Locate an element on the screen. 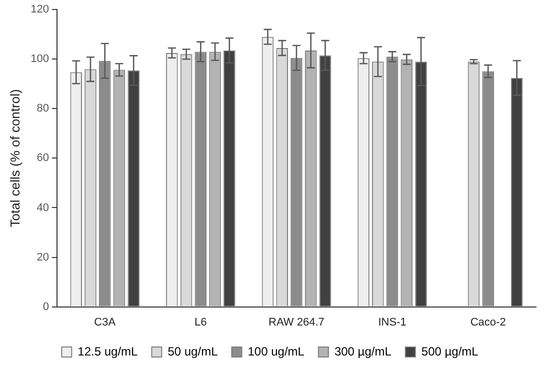  x-tick-label: L6 is located at coordinates (200, 322).